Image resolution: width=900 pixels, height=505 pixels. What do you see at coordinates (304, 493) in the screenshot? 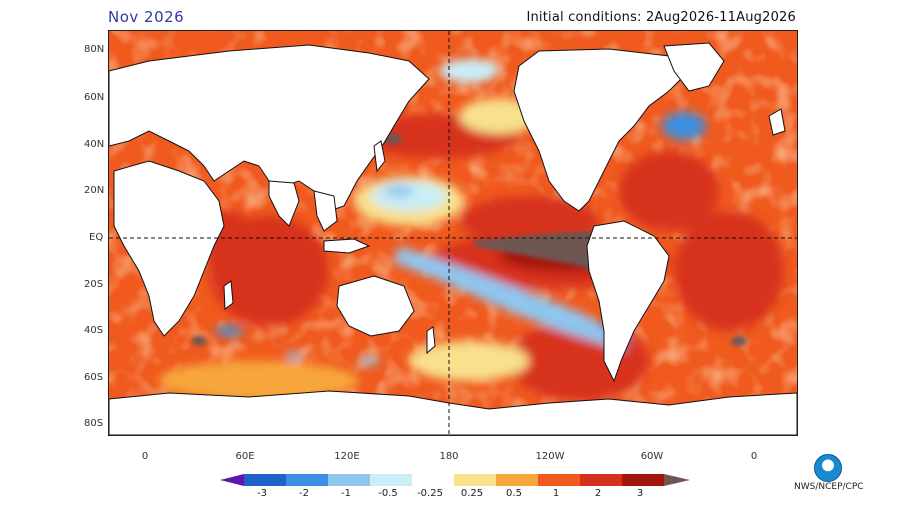
I see `colorbar-label-neg2: -2` at bounding box center [304, 493].